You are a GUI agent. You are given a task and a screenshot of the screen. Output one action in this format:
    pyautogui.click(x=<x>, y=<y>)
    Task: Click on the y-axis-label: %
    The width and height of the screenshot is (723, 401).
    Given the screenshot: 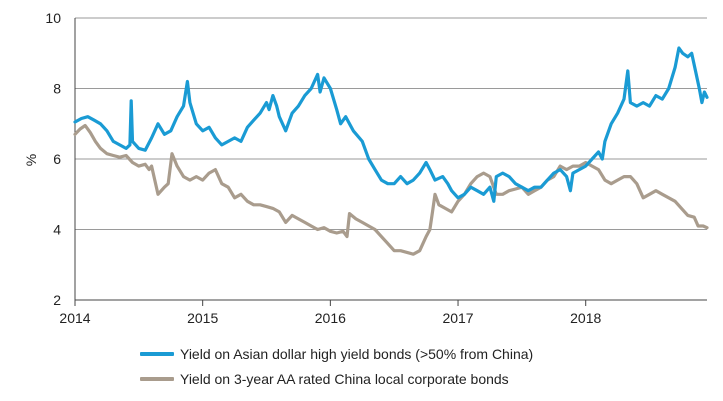 What is the action you would take?
    pyautogui.click(x=31, y=160)
    